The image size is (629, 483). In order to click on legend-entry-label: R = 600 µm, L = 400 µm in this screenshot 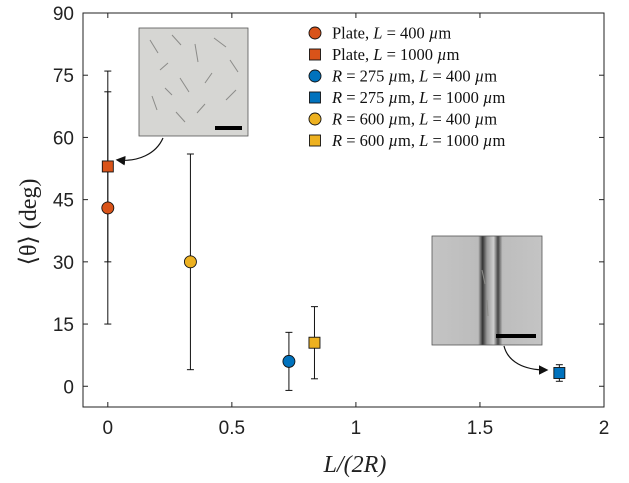, I will do `click(414, 119)`.